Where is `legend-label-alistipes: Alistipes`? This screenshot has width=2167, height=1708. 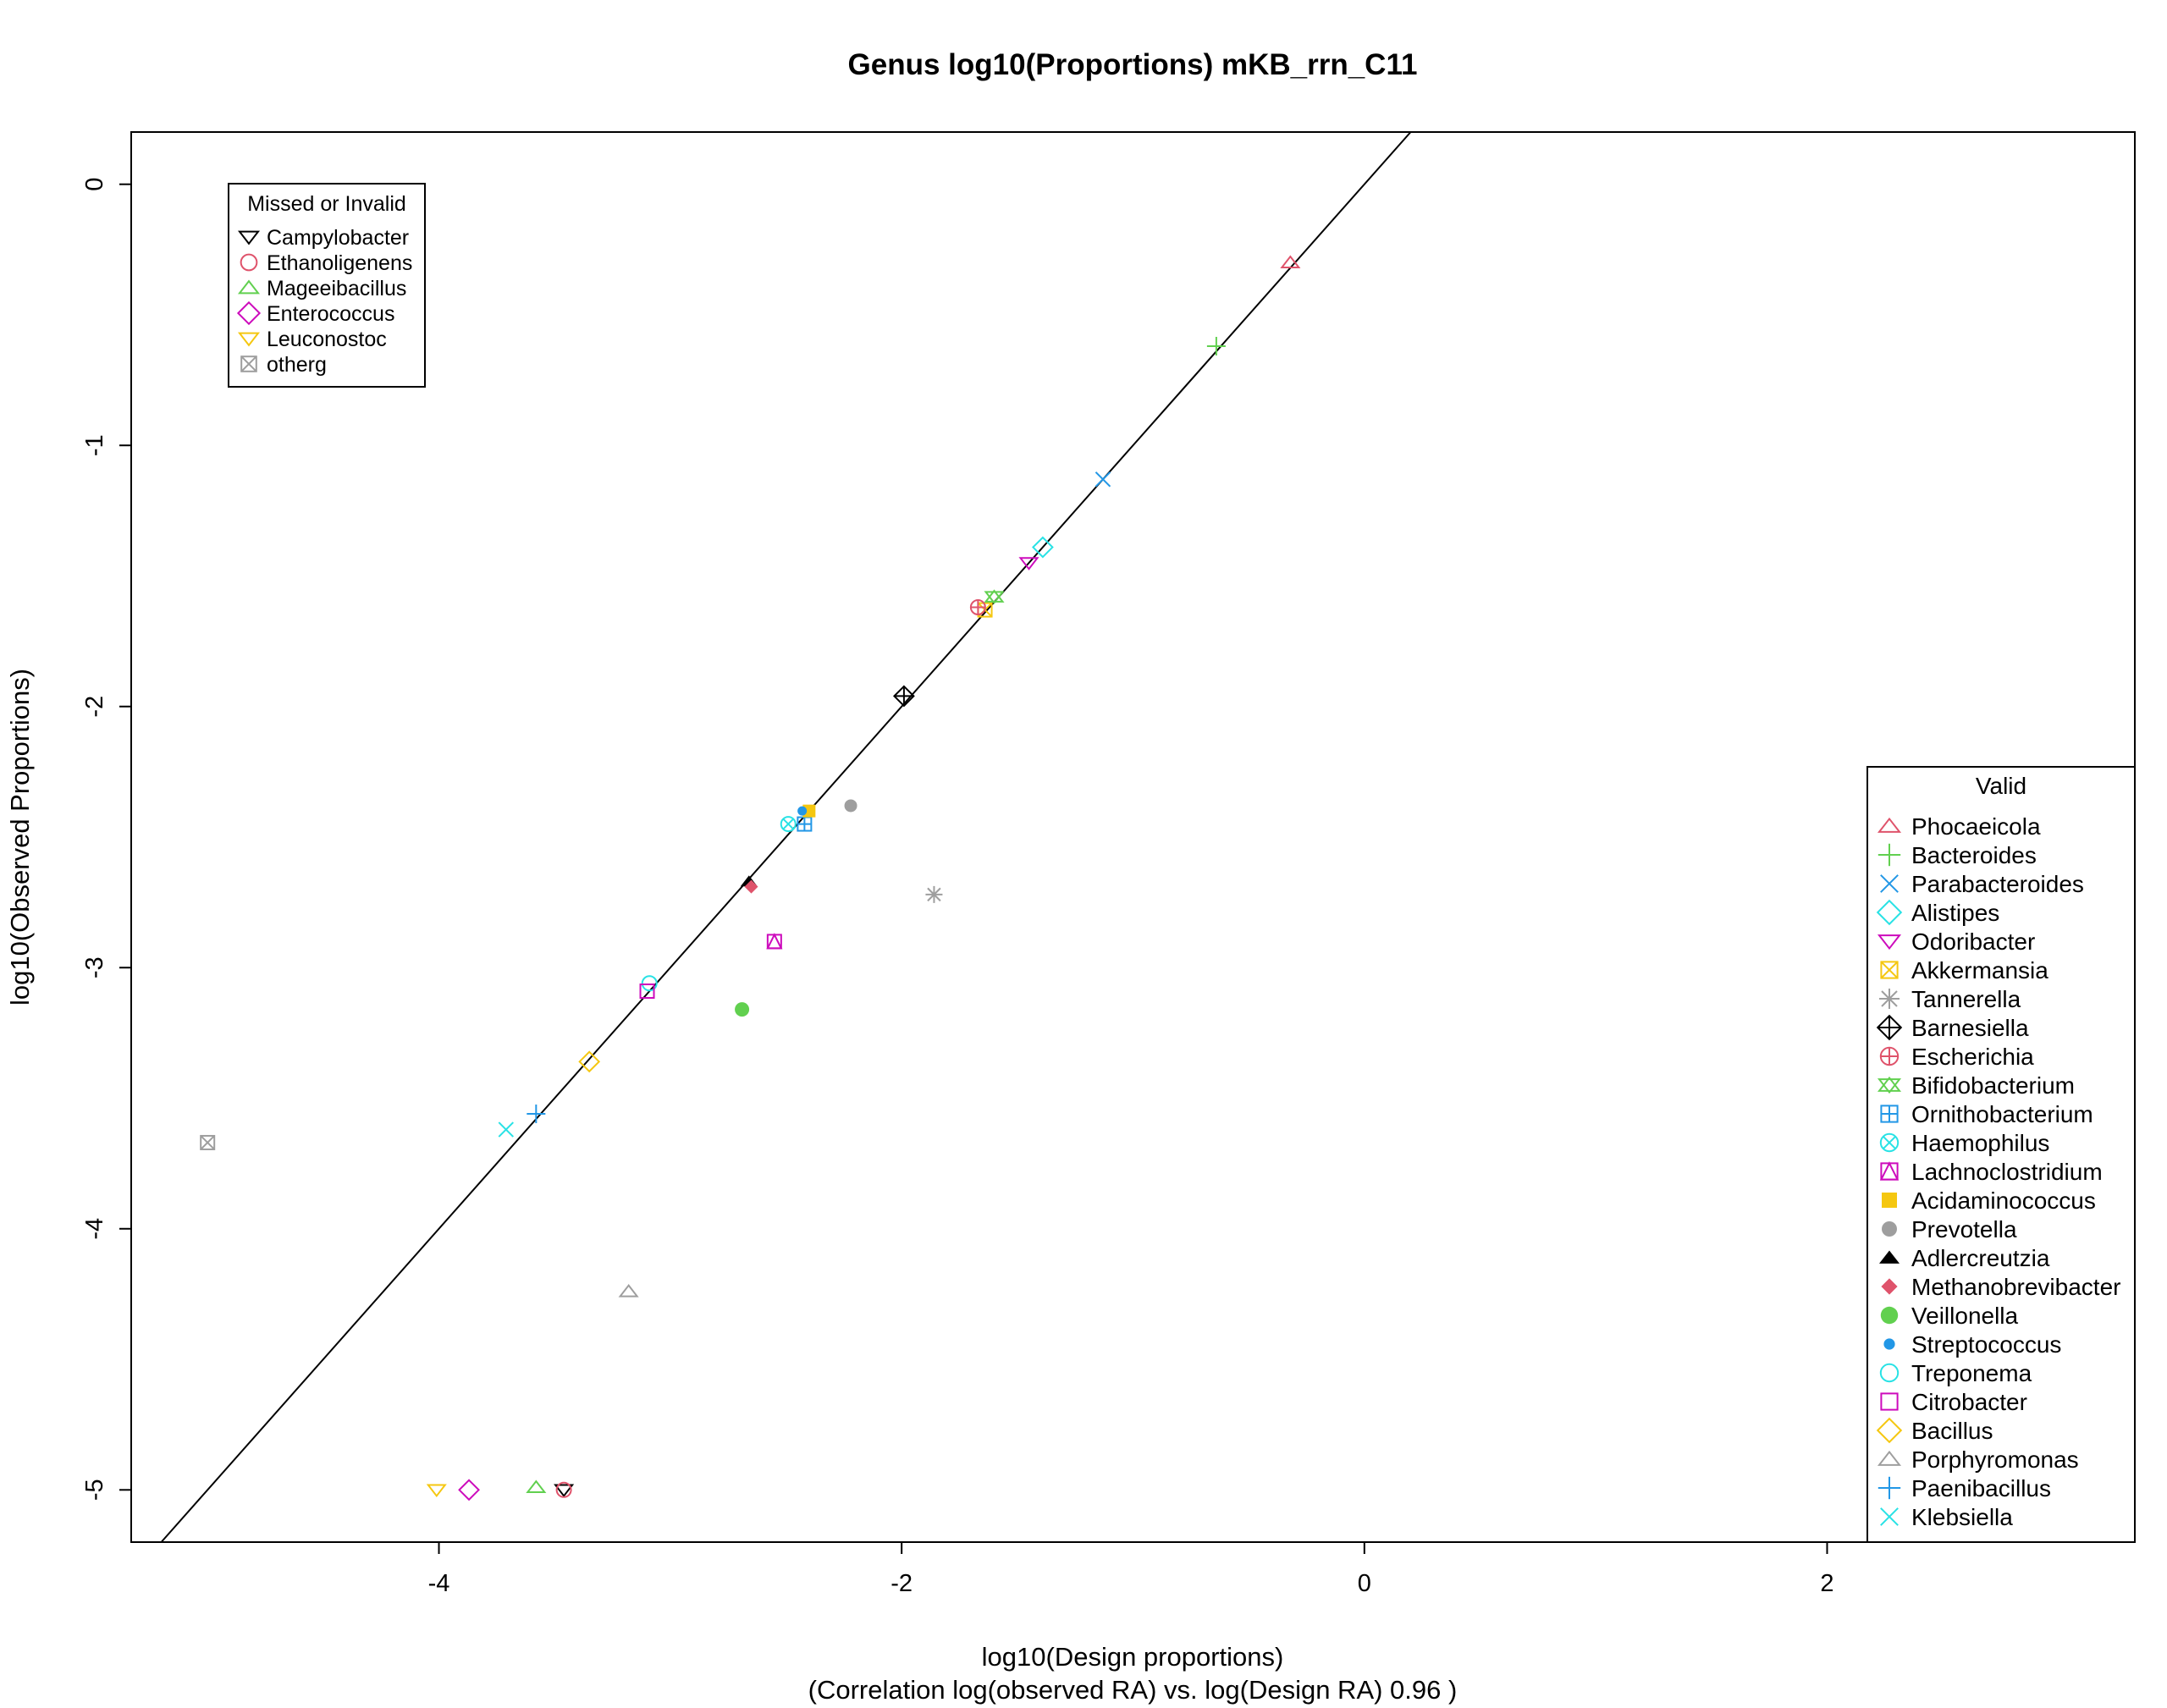
legend-label-alistipes: Alistipes is located at coordinates (1955, 913).